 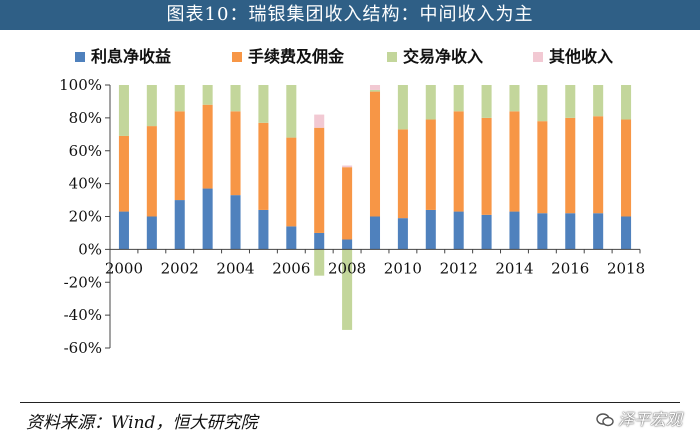 I want to click on footer-divider, so click(x=350, y=402).